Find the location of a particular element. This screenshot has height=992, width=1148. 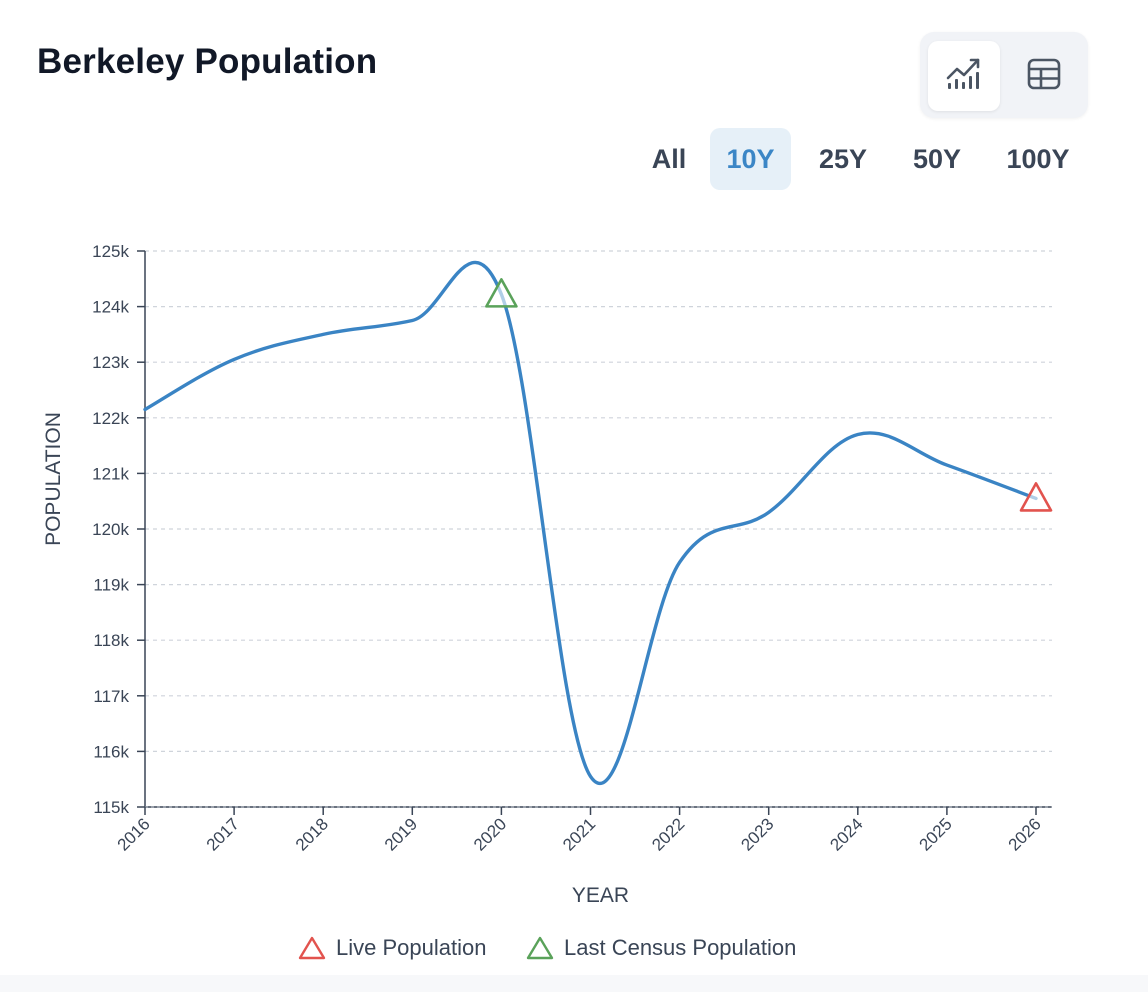

x-tick-label: 2020 is located at coordinates (490, 834).